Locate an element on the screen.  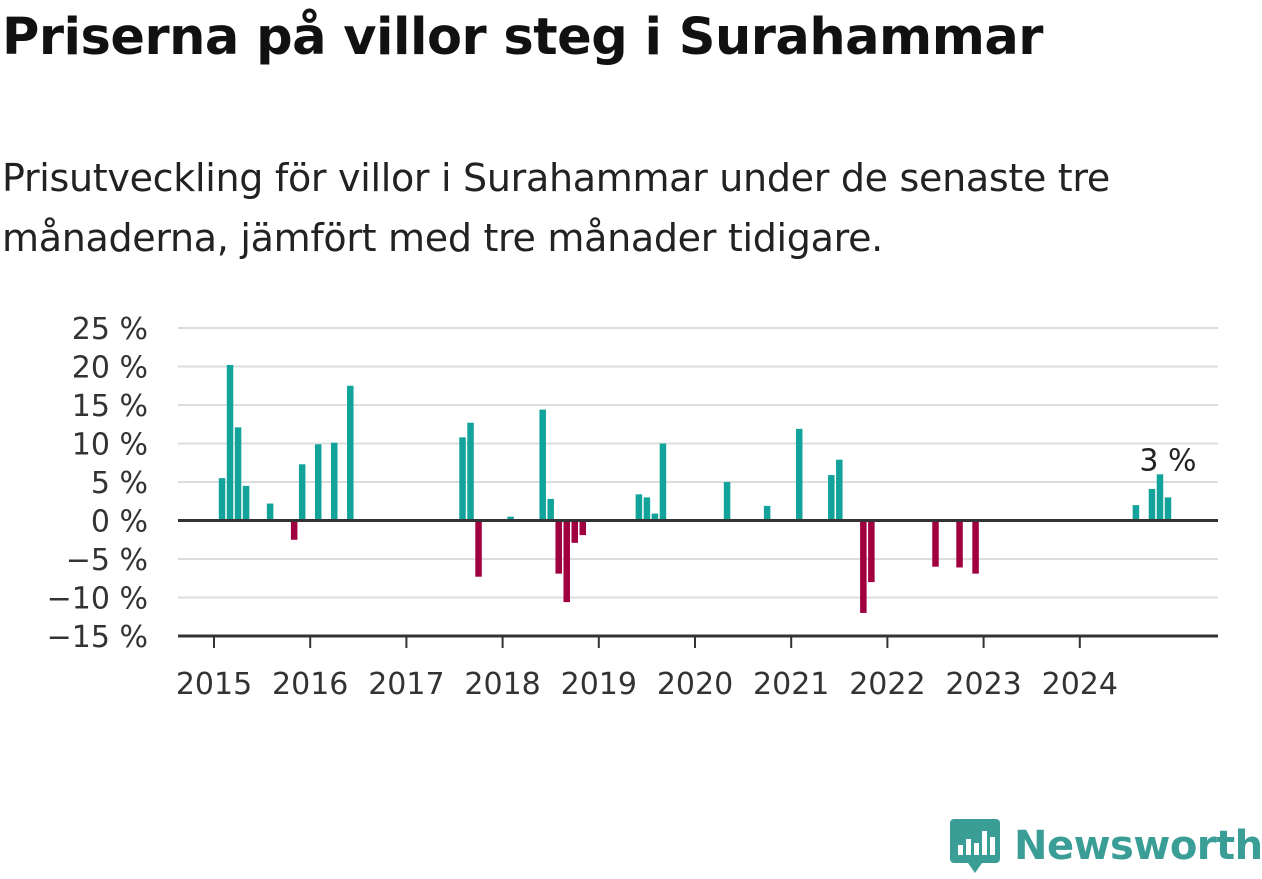
annotations: 3 % is located at coordinates (1167, 460).